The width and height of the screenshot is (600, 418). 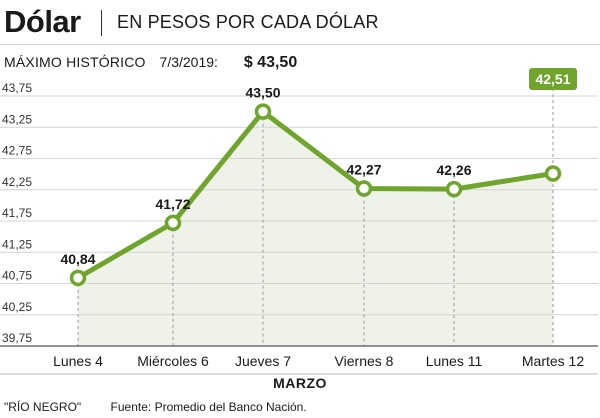 I want to click on data-label: 42,27, so click(x=363, y=170).